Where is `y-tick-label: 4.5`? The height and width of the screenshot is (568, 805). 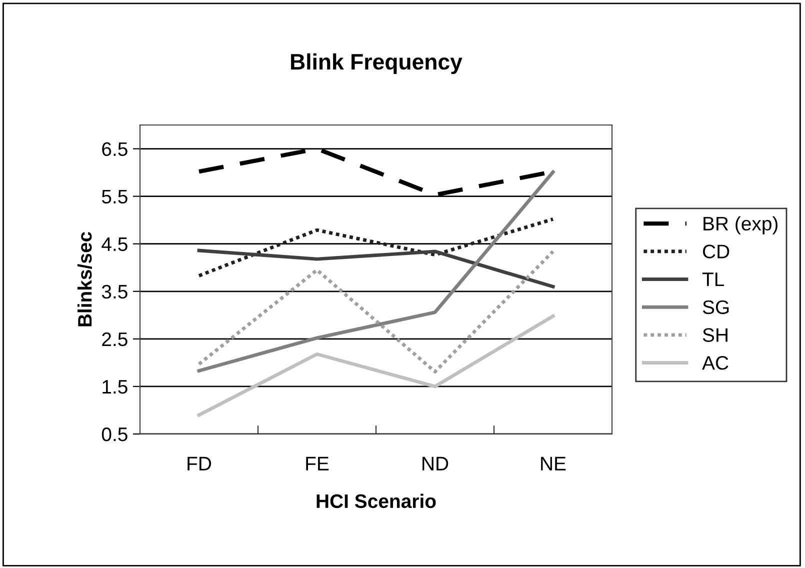 y-tick-label: 4.5 is located at coordinates (115, 245).